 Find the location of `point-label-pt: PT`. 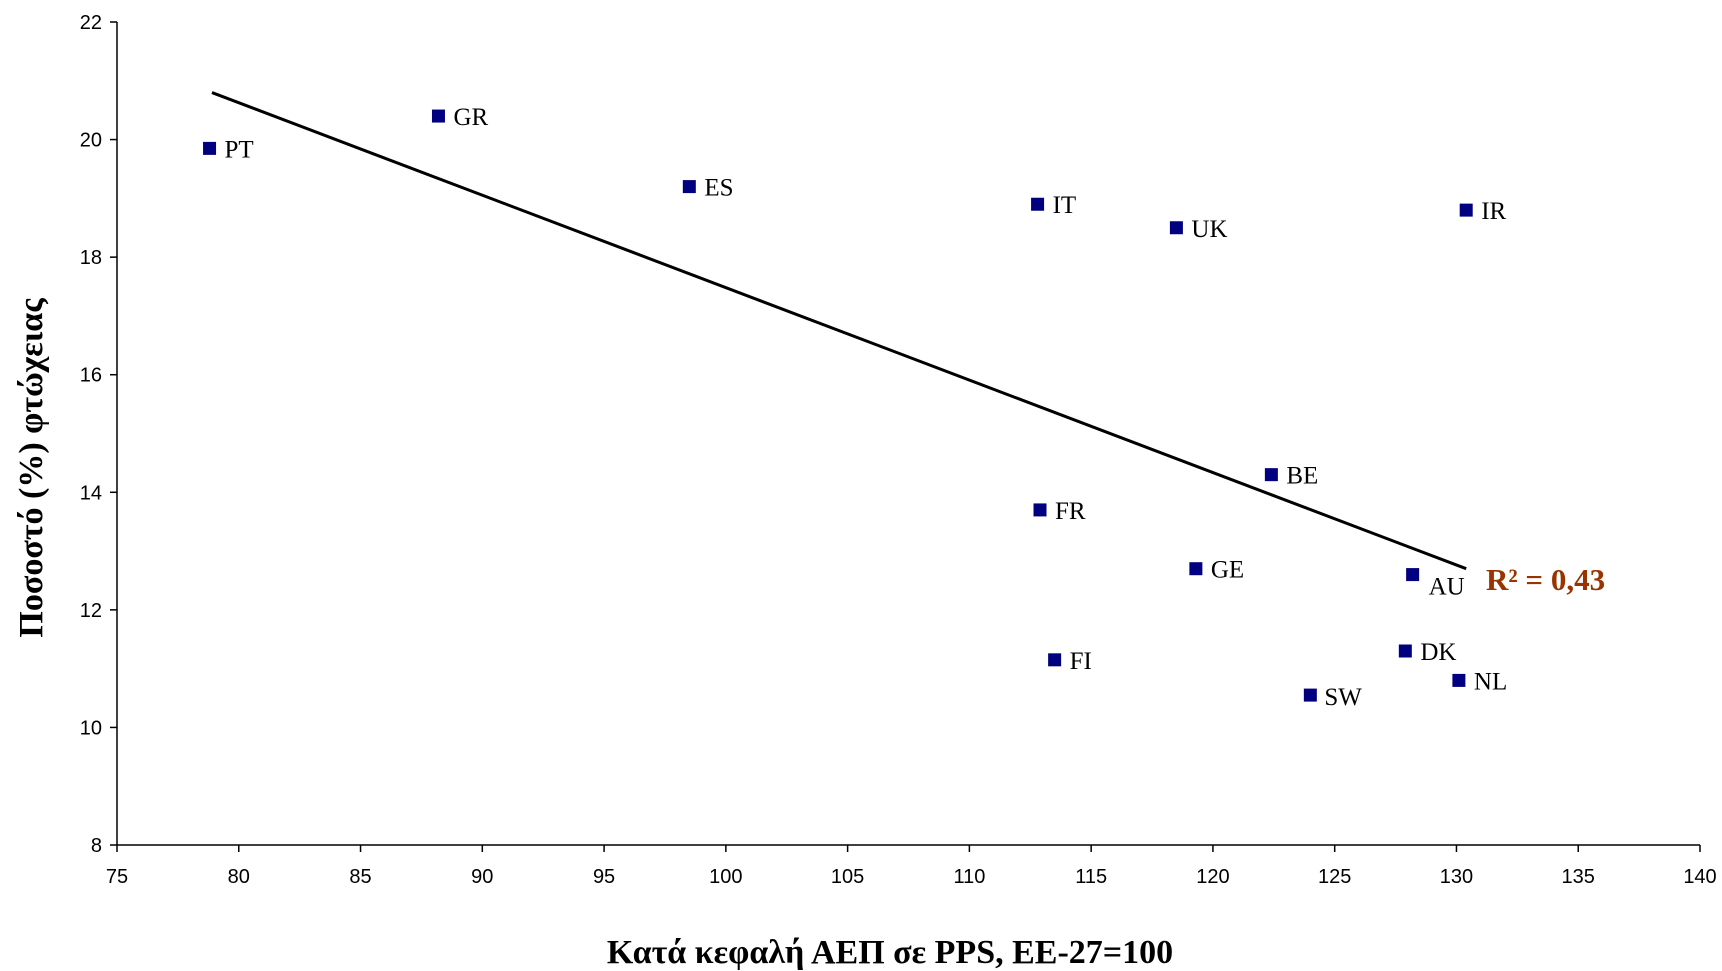

point-label-pt: PT is located at coordinates (239, 149).